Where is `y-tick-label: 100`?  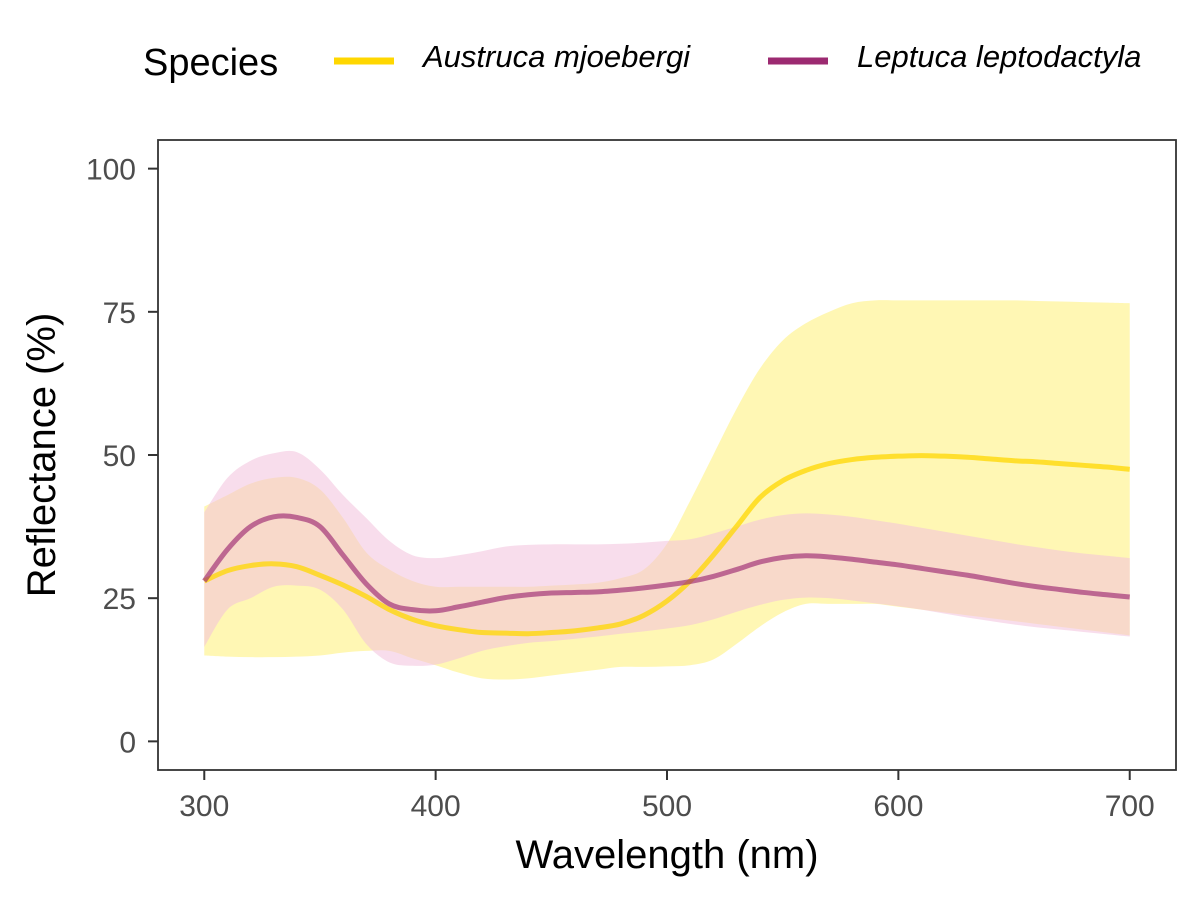 y-tick-label: 100 is located at coordinates (111, 170).